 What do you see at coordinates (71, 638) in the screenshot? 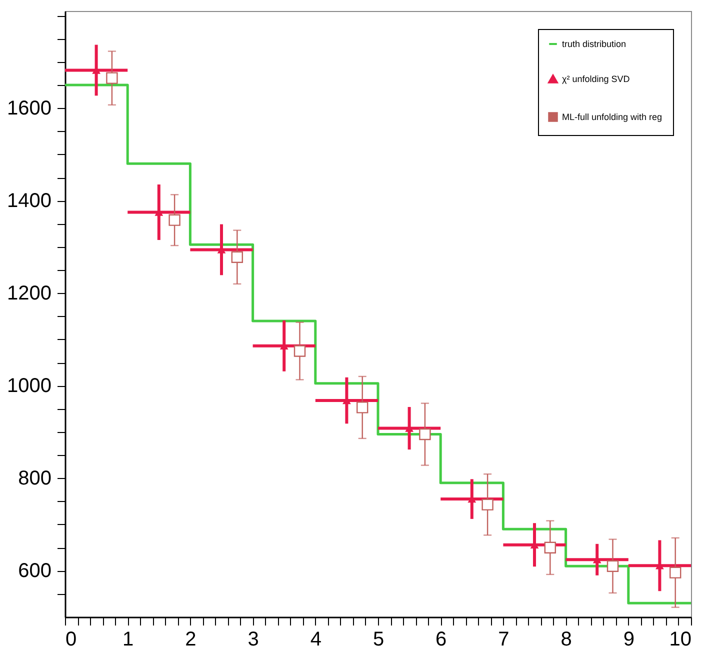
I see `x-tick-label: 0` at bounding box center [71, 638].